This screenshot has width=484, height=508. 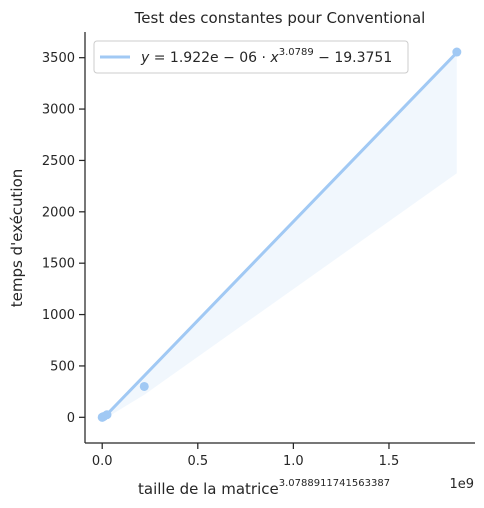 I want to click on x-tick-label-0: 0.0, so click(x=102, y=461).